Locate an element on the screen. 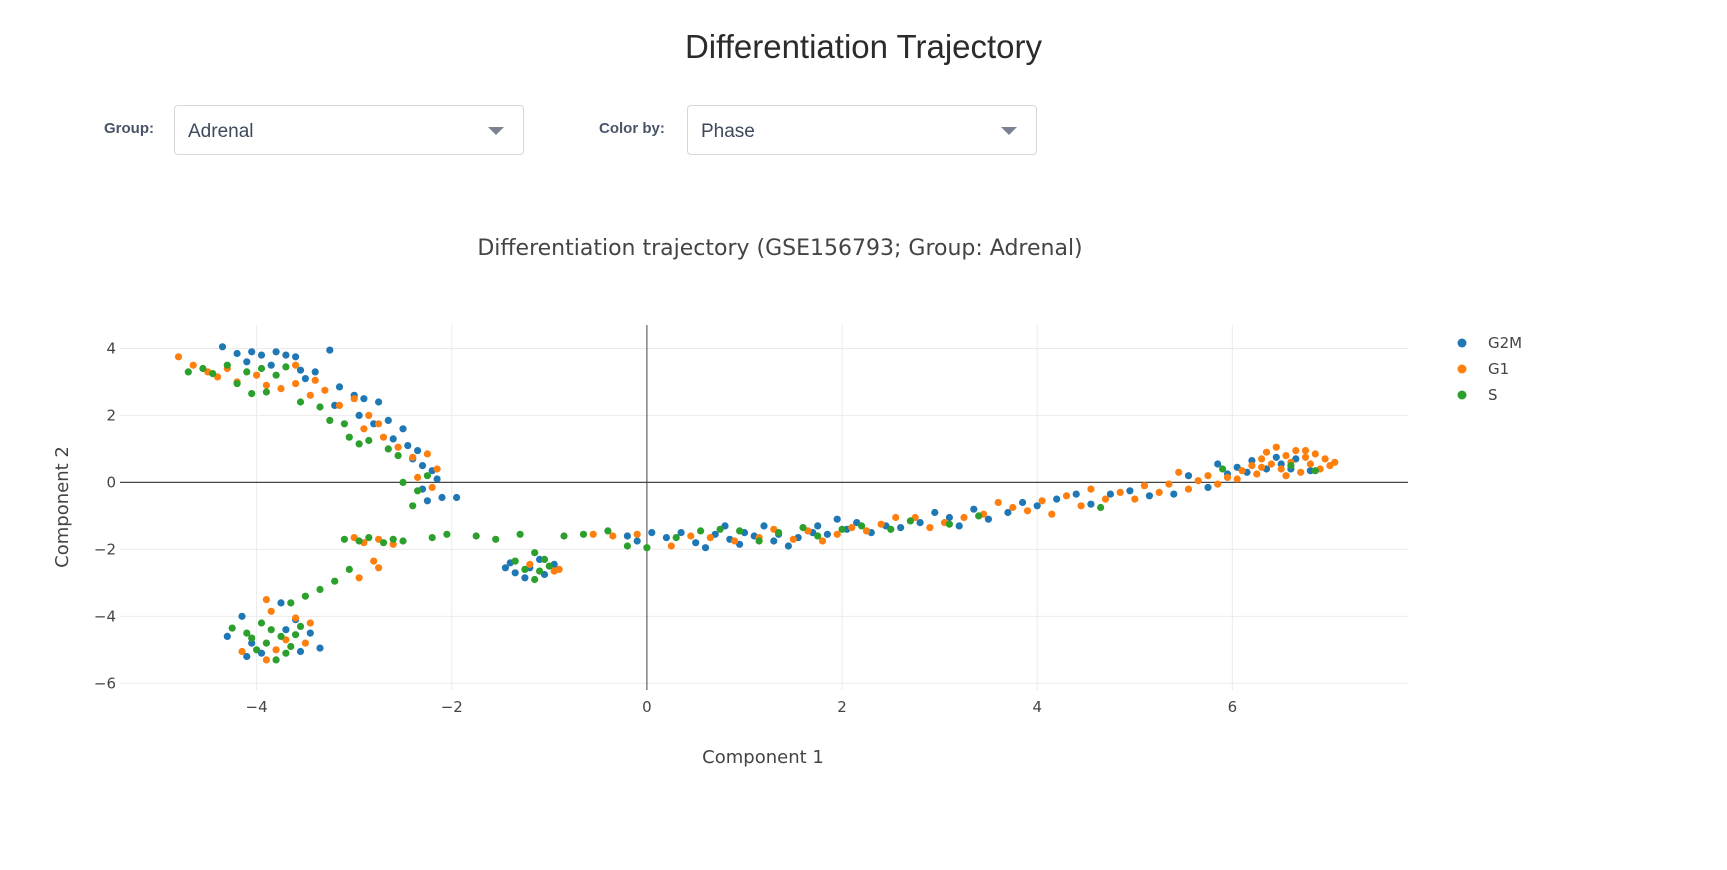 The height and width of the screenshot is (870, 1727). group-dropdown-value: Adrenal is located at coordinates (221, 131).